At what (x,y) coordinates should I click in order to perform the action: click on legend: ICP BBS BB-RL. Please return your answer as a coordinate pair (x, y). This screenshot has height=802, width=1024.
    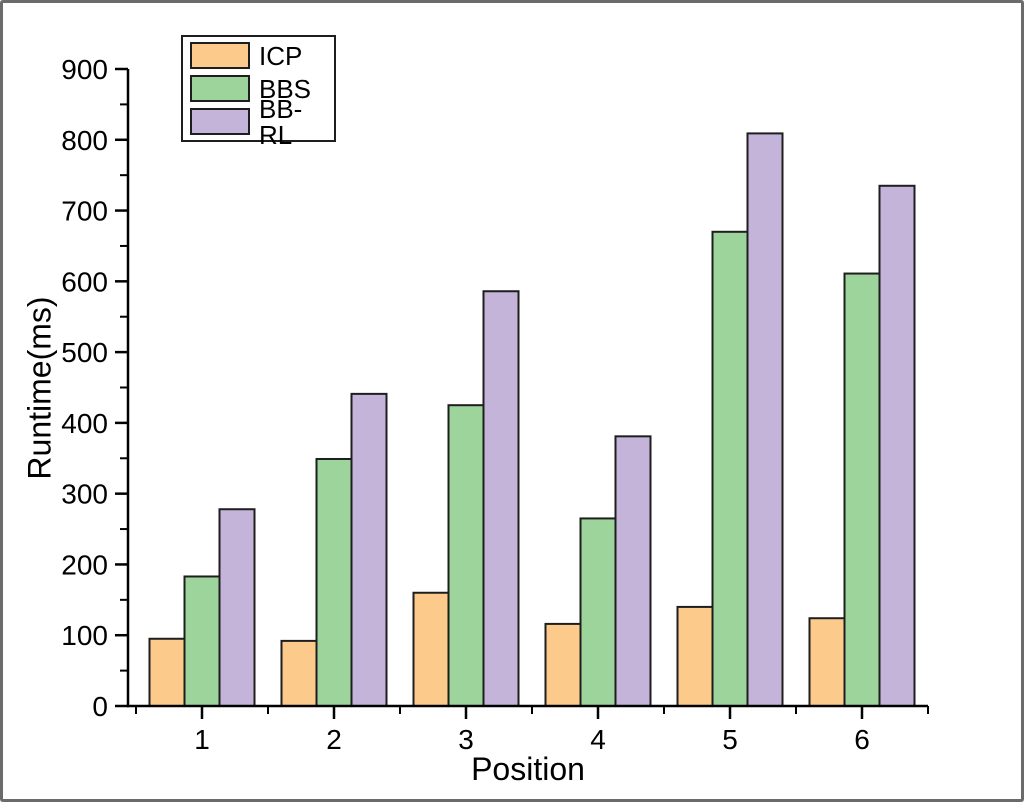
    Looking at the image, I should click on (258, 91).